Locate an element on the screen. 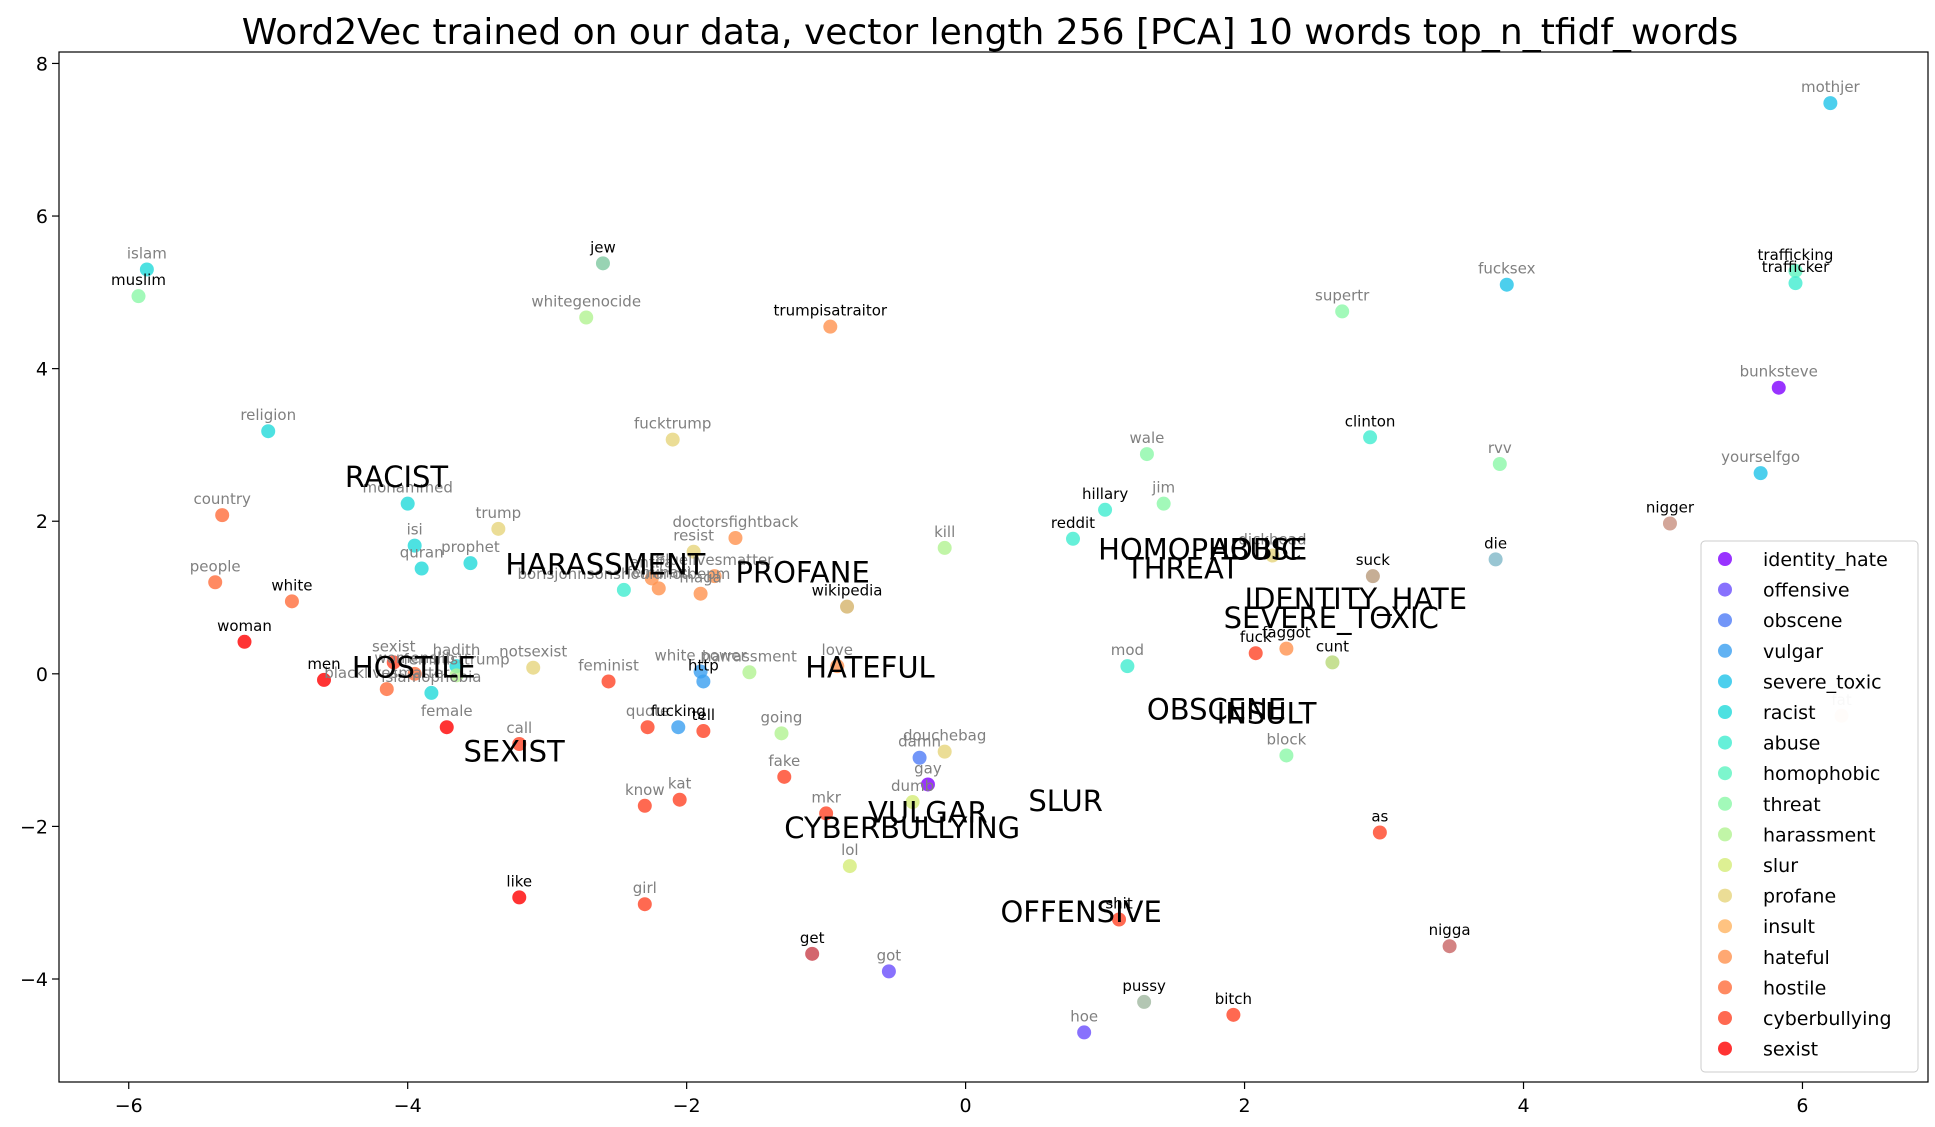 The width and height of the screenshot is (1935, 1127). category-label: CYBERBULLYING is located at coordinates (902, 828).